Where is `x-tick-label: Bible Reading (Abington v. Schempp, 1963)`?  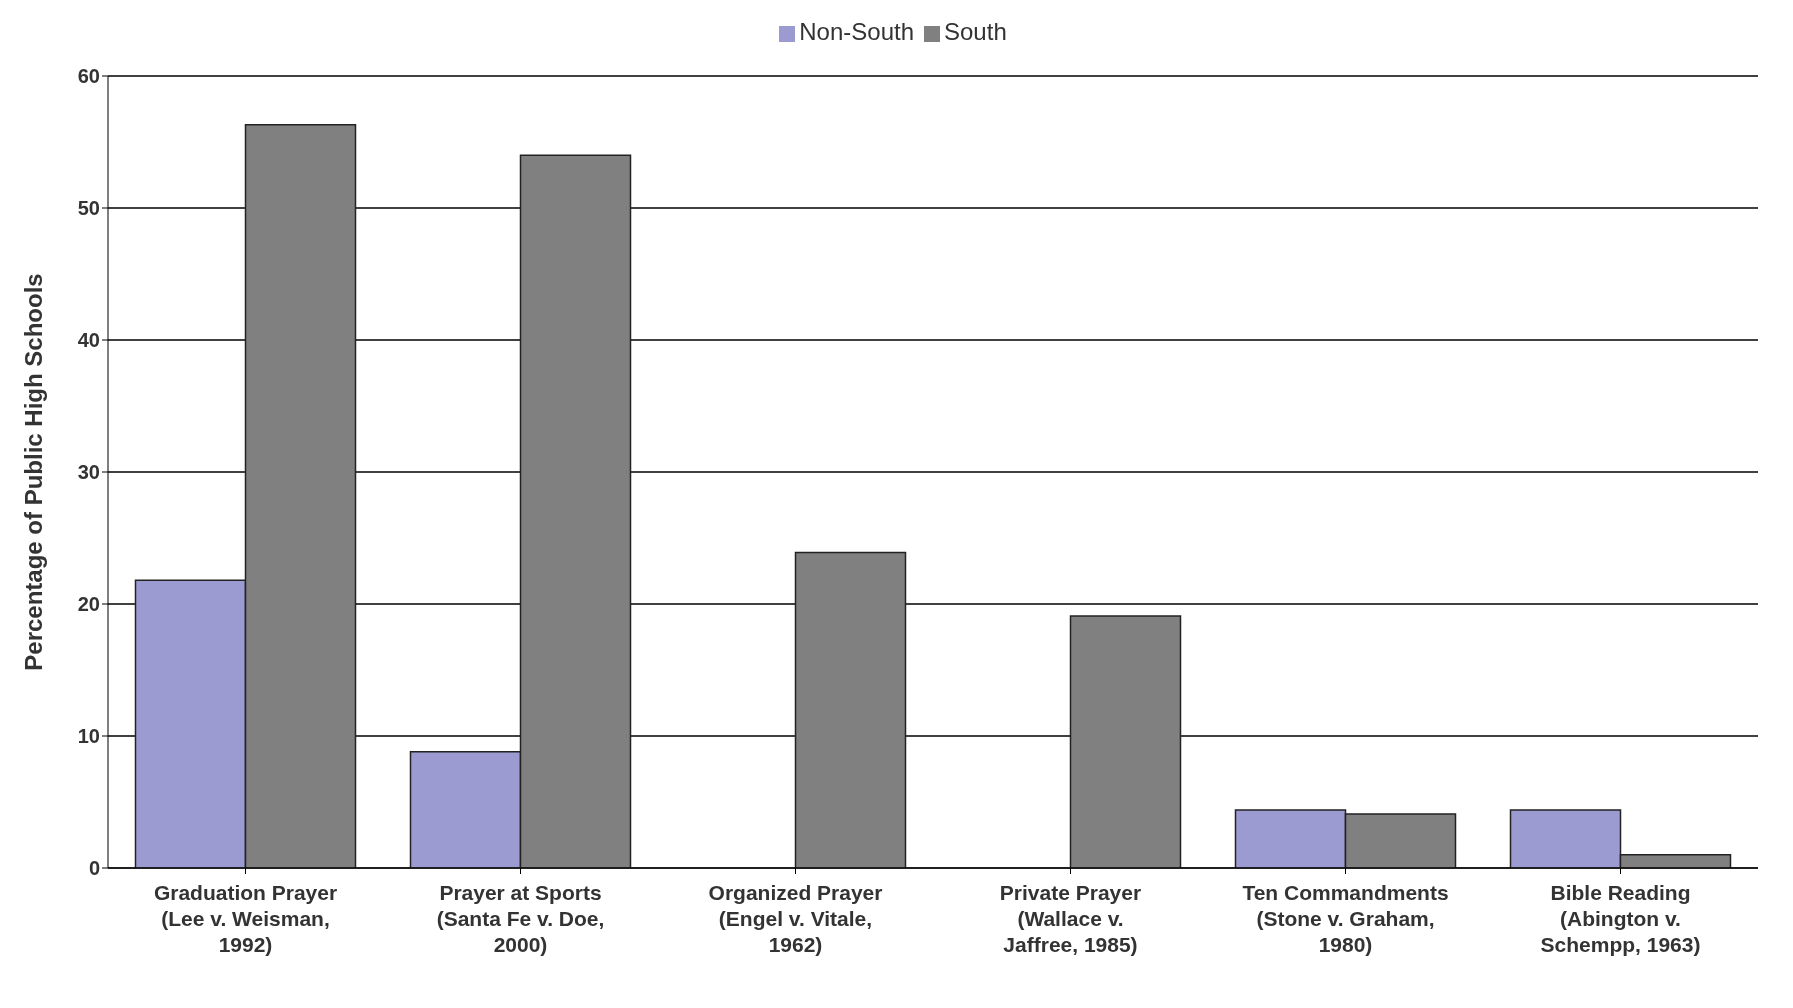 x-tick-label: Bible Reading (Abington v. Schempp, 1963) is located at coordinates (1620, 918).